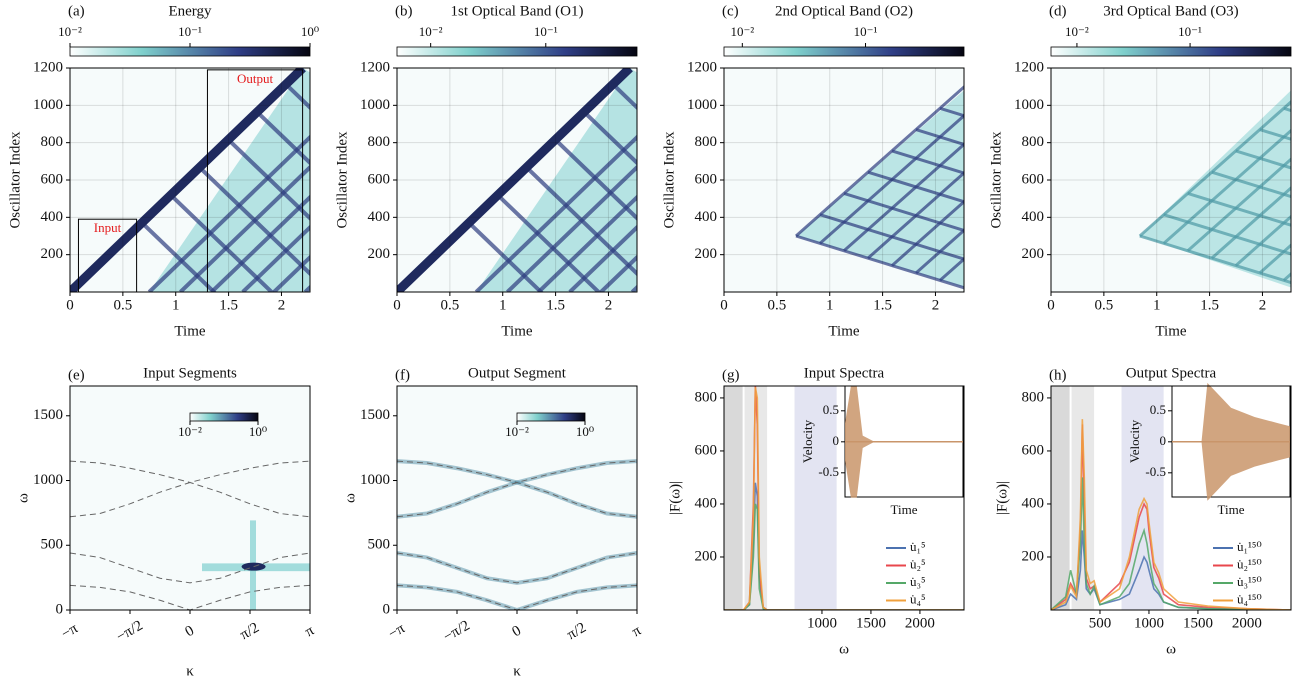  I want to click on x-tick-label: −π, so click(70, 631).